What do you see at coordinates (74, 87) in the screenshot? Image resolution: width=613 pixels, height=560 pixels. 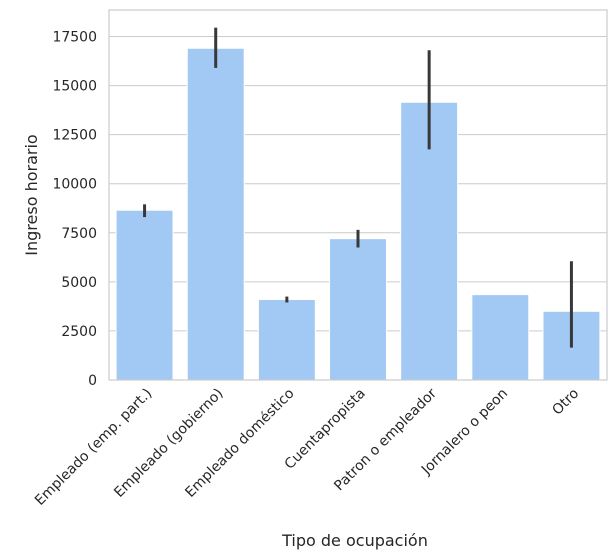 I see `y-tick-label: 15000` at bounding box center [74, 87].